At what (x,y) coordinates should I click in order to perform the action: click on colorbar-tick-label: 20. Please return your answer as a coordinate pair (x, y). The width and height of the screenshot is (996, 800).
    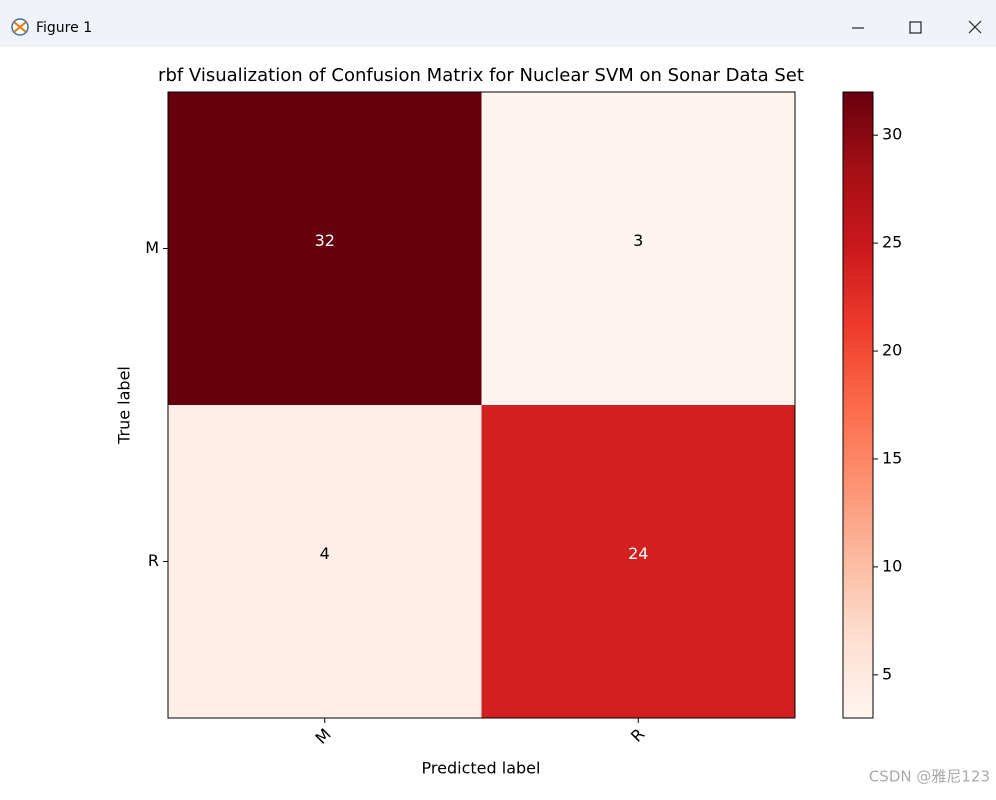
    Looking at the image, I should click on (892, 350).